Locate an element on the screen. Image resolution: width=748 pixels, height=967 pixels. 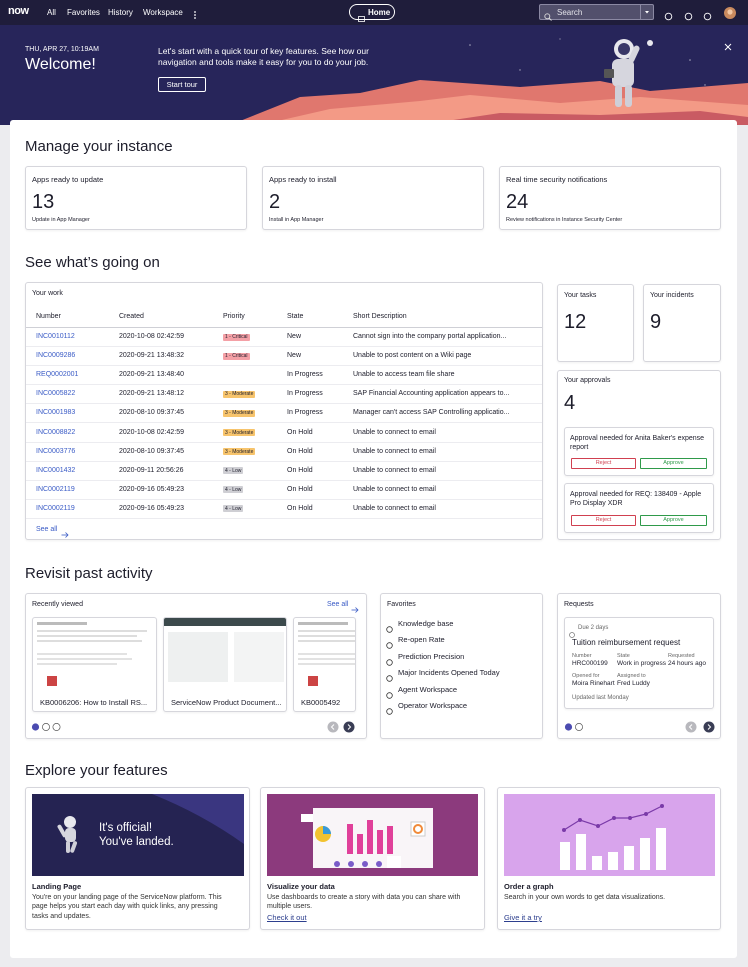
field-label: State is located at coordinates (623, 656).